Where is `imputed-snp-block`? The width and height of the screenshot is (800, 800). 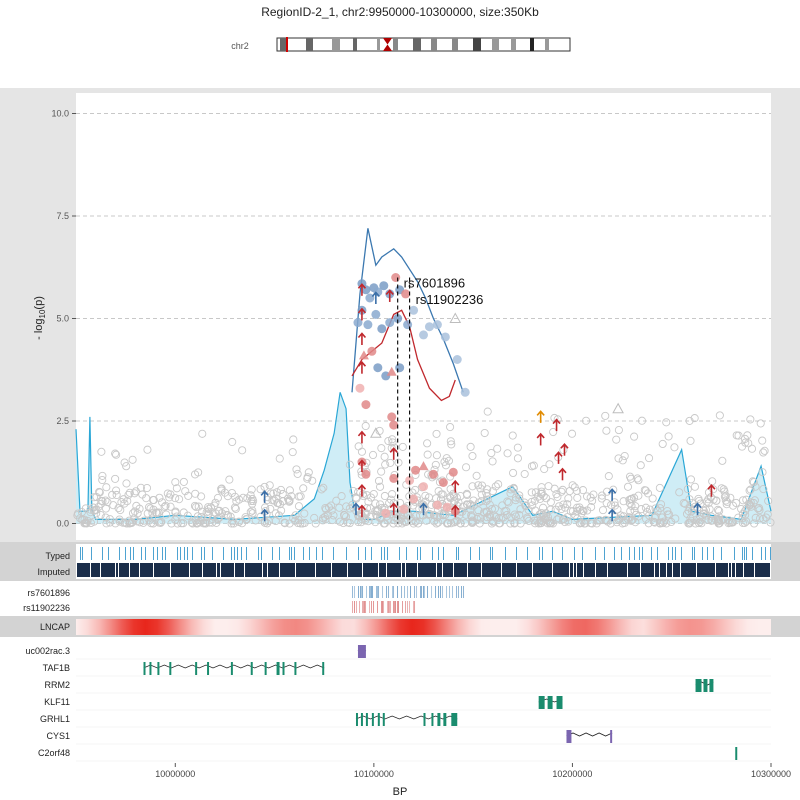 imputed-snp-block is located at coordinates (423, 570).